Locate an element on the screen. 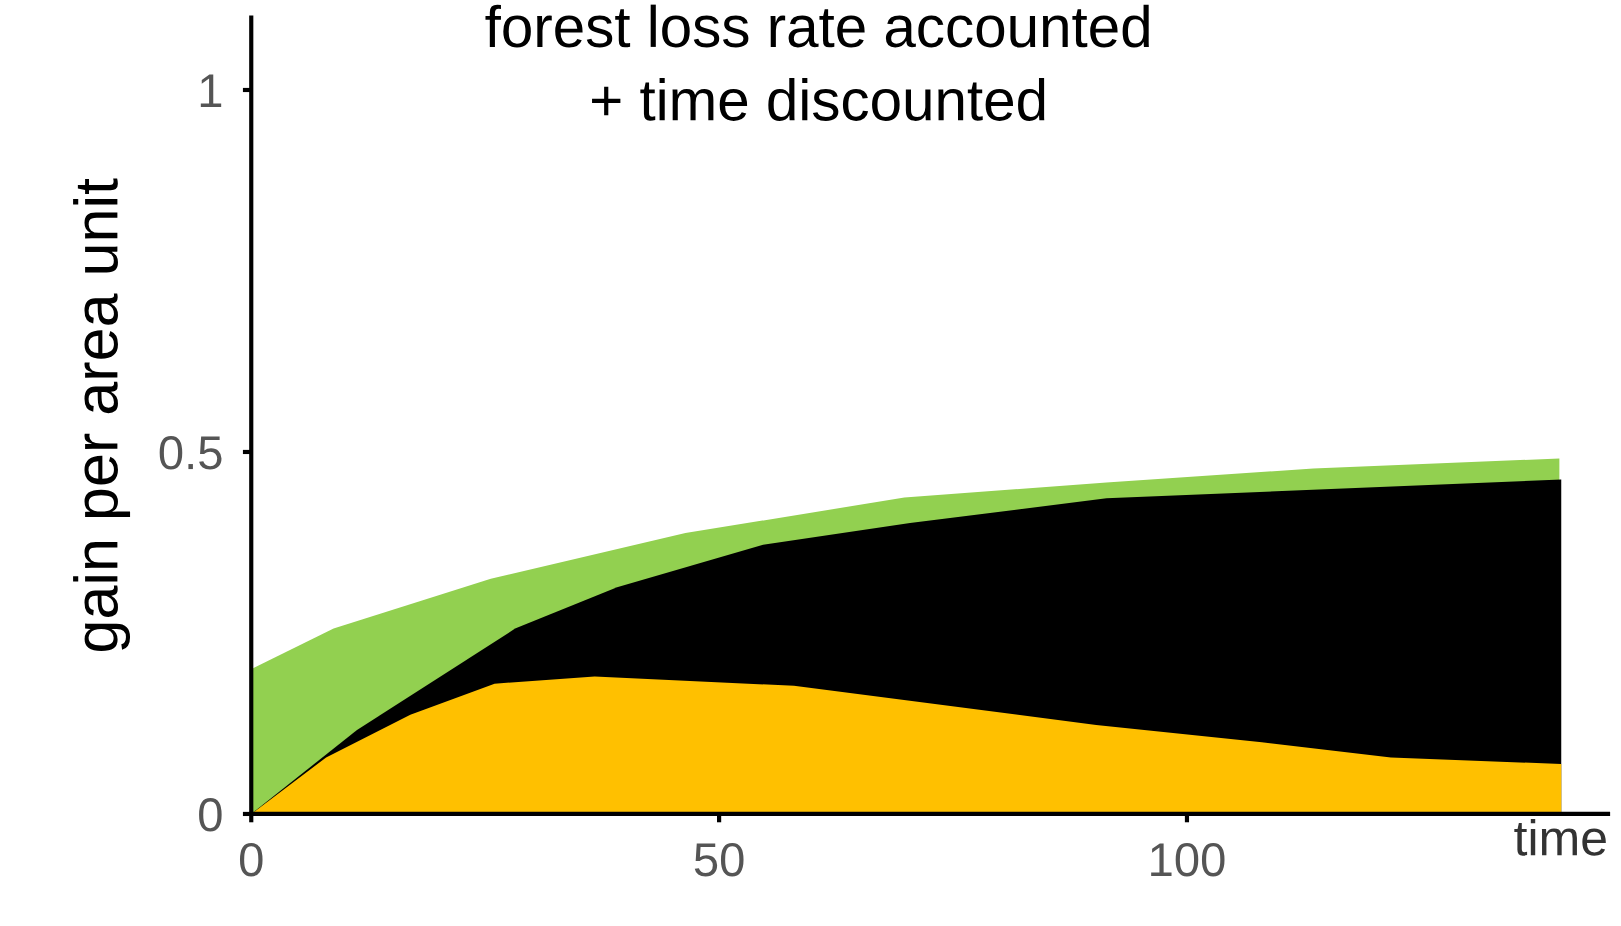 Image resolution: width=1621 pixels, height=926 pixels. x-tick-label: 100 is located at coordinates (1188, 859).